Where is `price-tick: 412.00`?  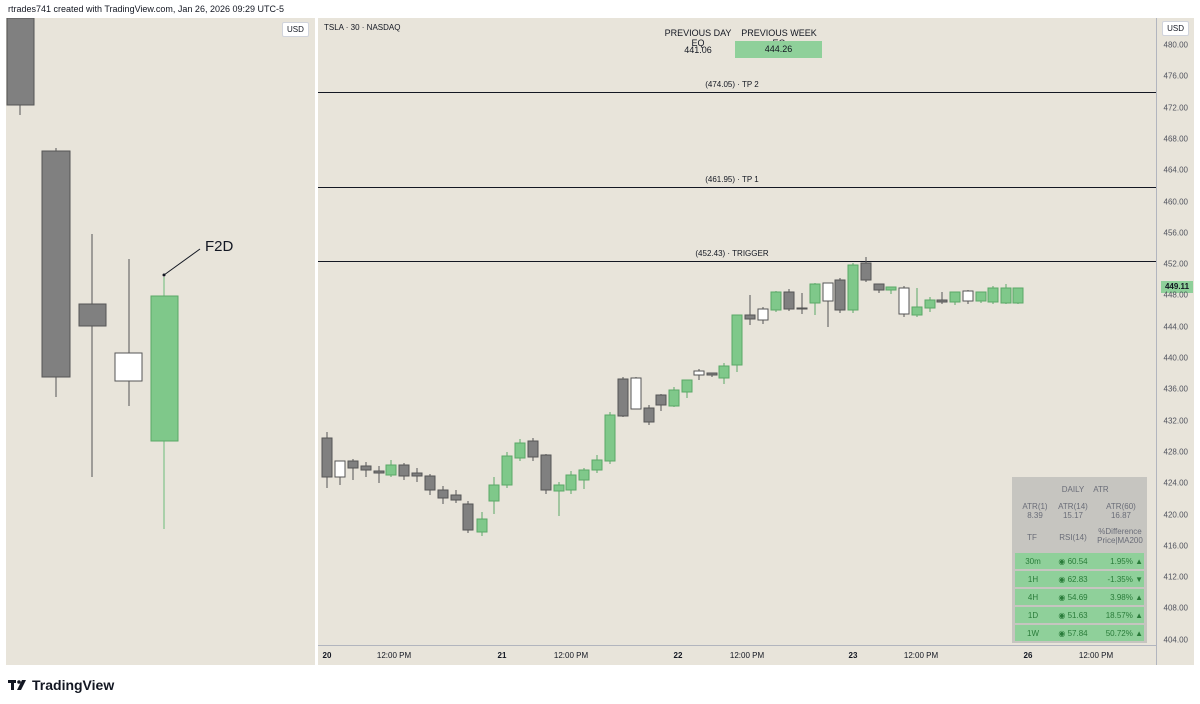
price-tick: 412.00 is located at coordinates (1175, 577).